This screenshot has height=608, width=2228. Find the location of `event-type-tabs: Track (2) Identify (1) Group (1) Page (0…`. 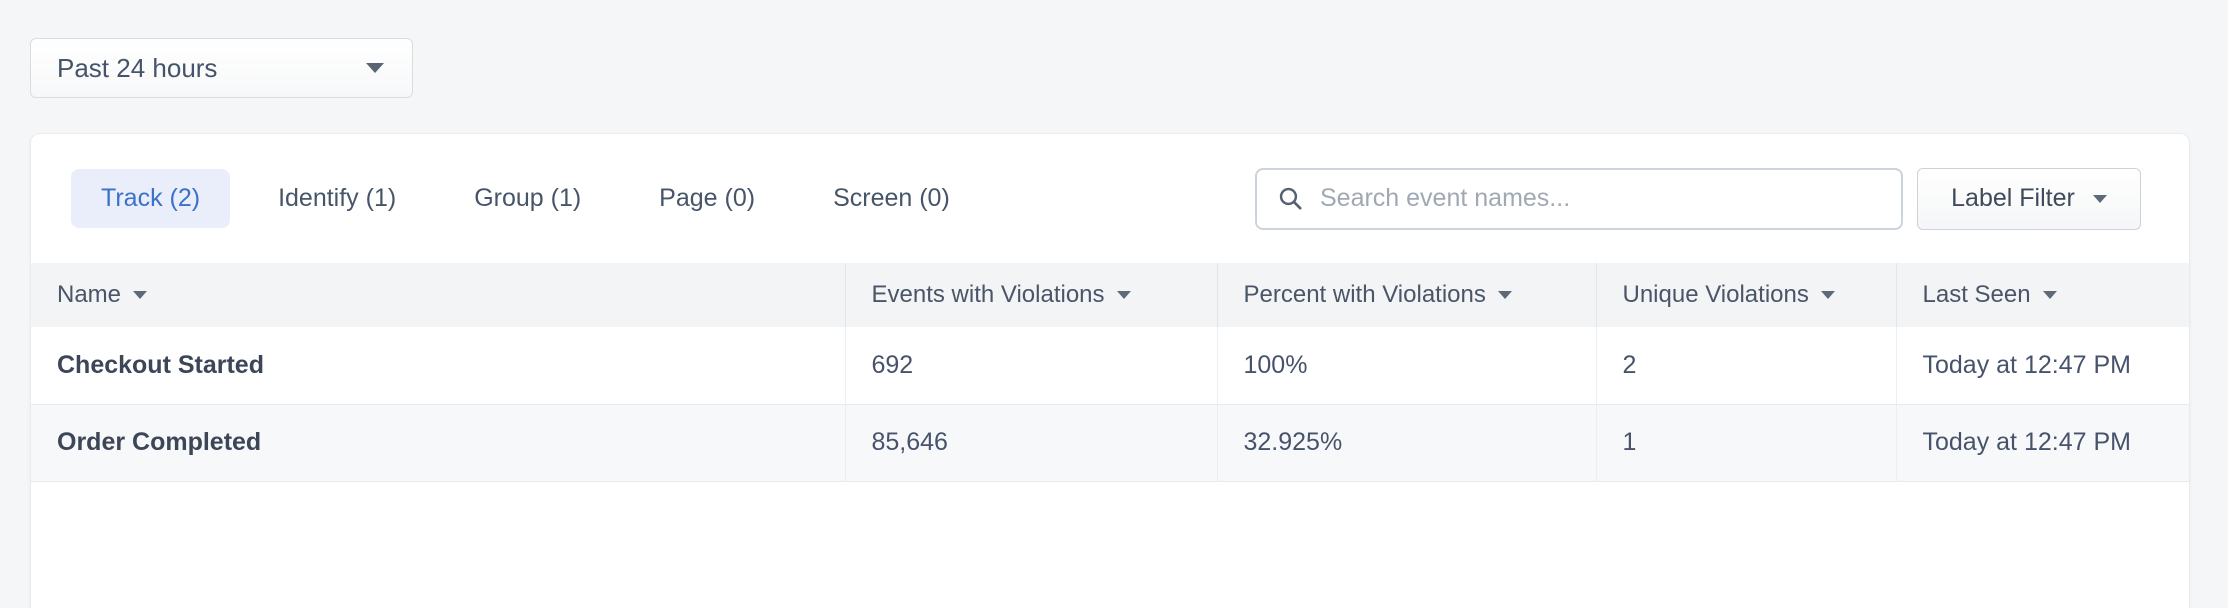

event-type-tabs: Track (2) Identify (1) Group (1) Page (0… is located at coordinates (534, 198).